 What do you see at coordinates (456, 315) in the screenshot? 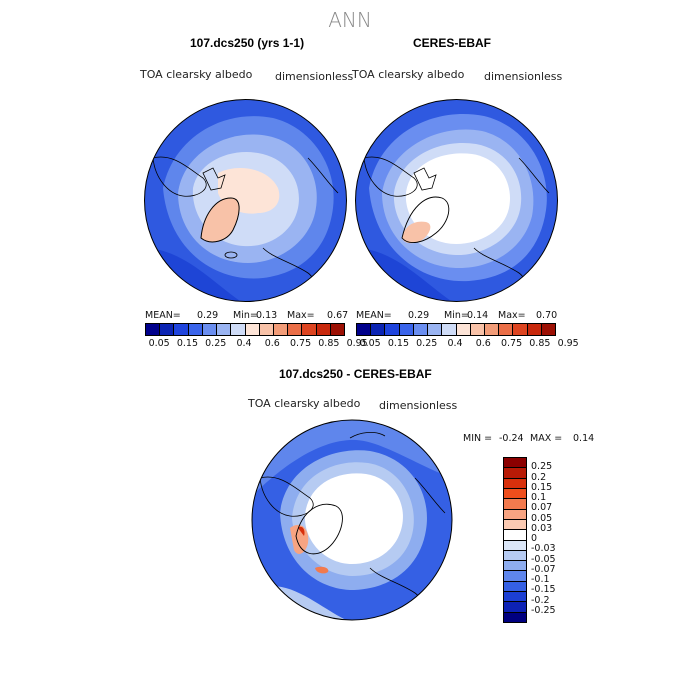
I see `panel-2-min-label: Min=` at bounding box center [456, 315].